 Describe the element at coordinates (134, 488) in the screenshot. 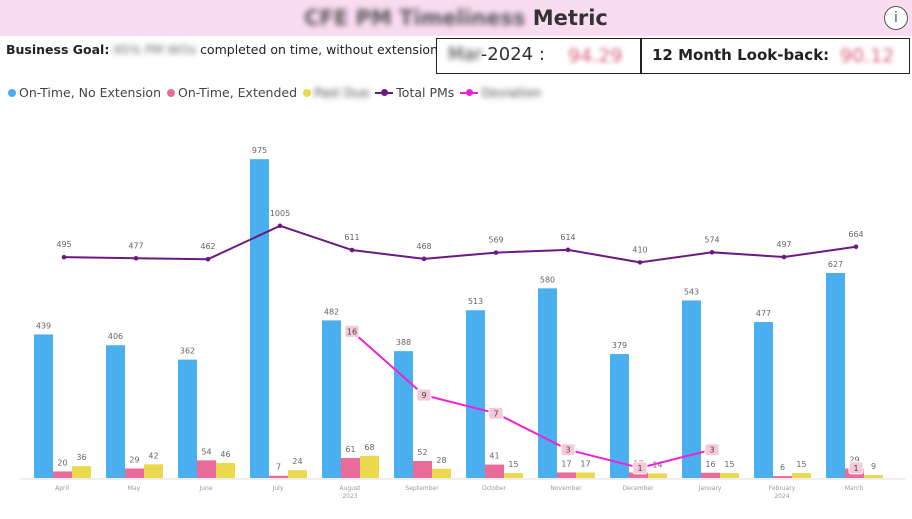

I see `x-tick-label: May` at that location.